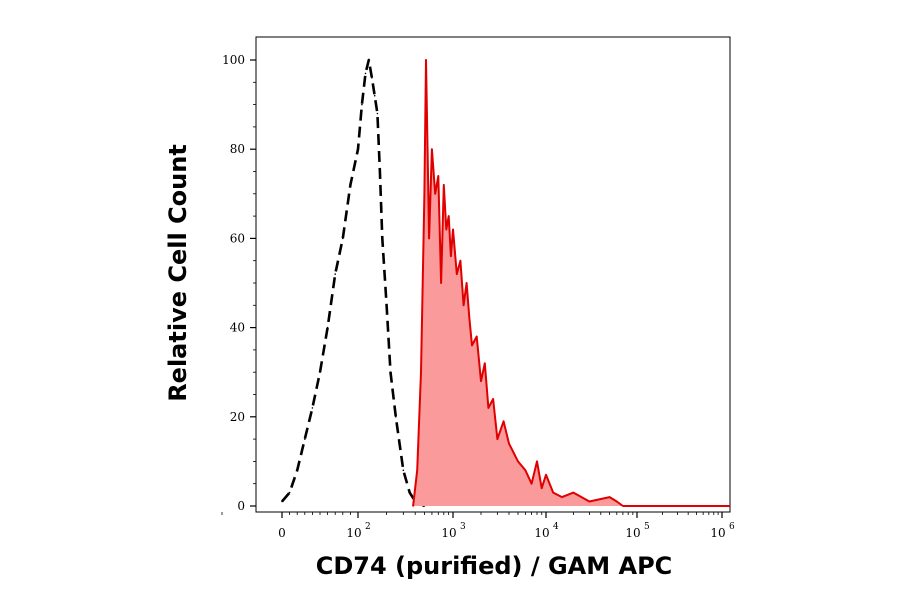  What do you see at coordinates (237, 149) in the screenshot?
I see `y-tick-label: 80` at bounding box center [237, 149].